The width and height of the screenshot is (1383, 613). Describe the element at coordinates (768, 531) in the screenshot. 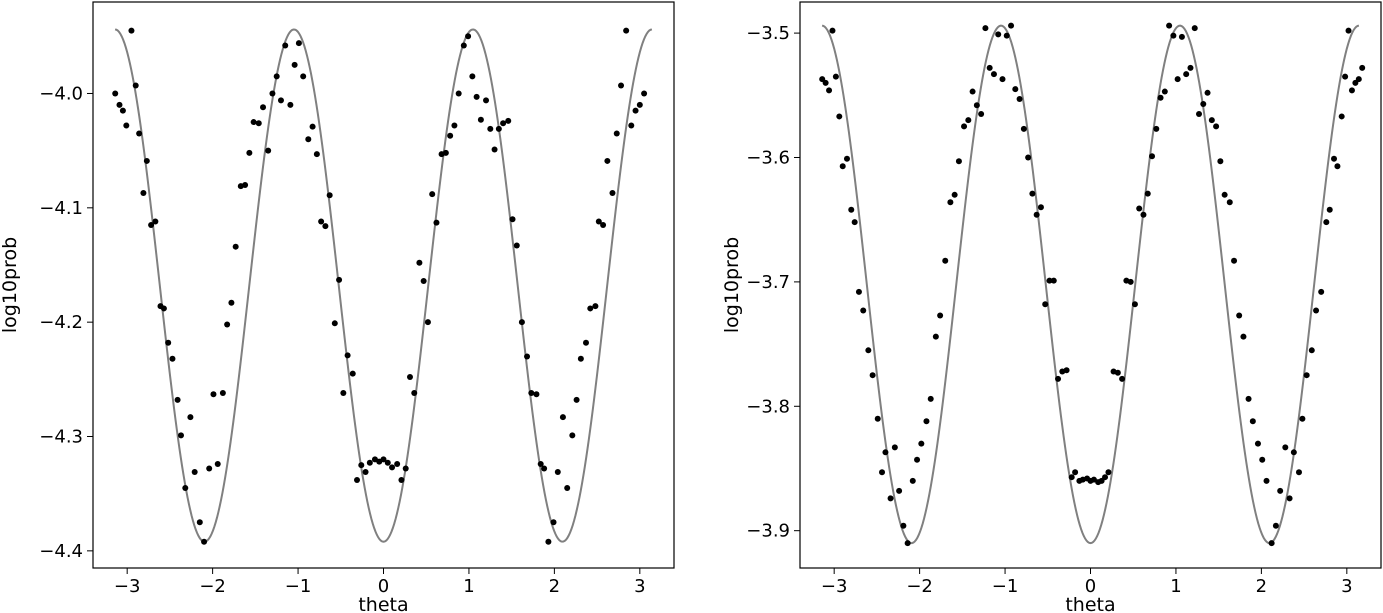

I see `y-tick-label: −3.9` at that location.